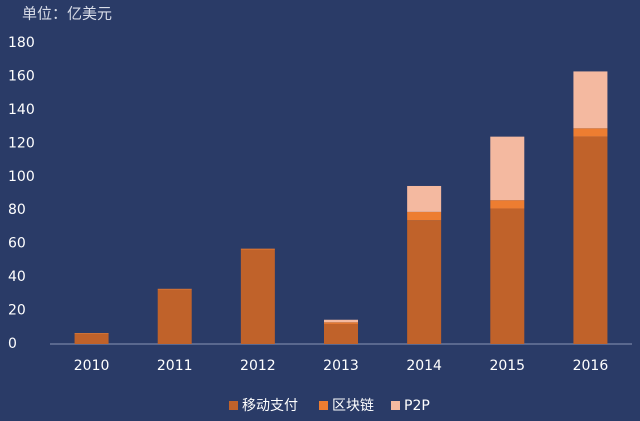 The image size is (640, 421). Describe the element at coordinates (17, 277) in the screenshot. I see `y-tick-label: 40` at that location.